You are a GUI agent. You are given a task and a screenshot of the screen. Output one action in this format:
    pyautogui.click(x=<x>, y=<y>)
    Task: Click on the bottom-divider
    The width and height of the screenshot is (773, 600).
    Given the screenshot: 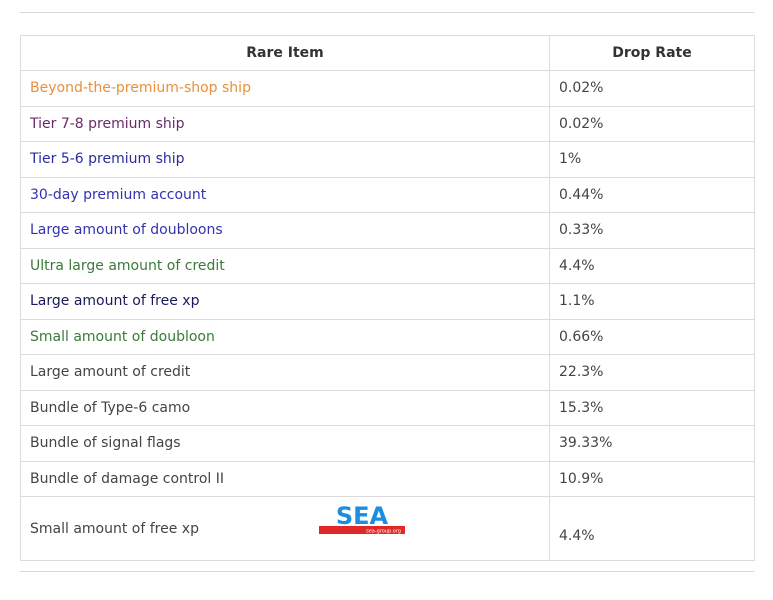 What is the action you would take?
    pyautogui.click(x=387, y=571)
    